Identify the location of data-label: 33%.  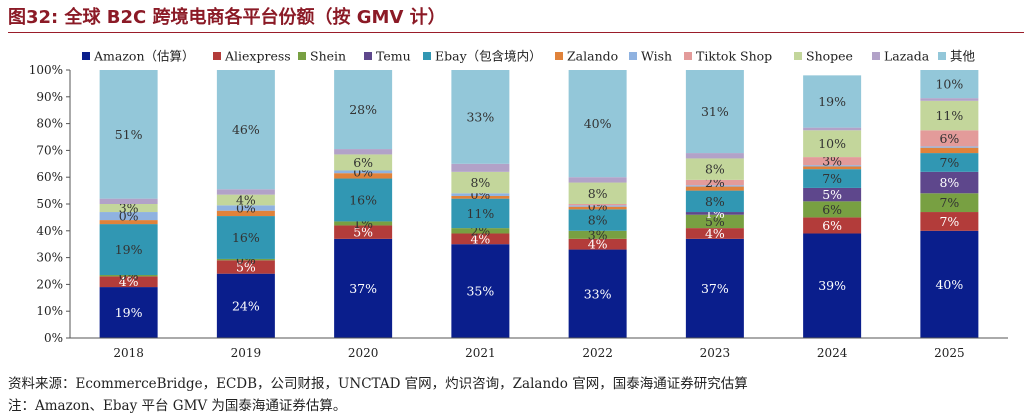
(598, 293).